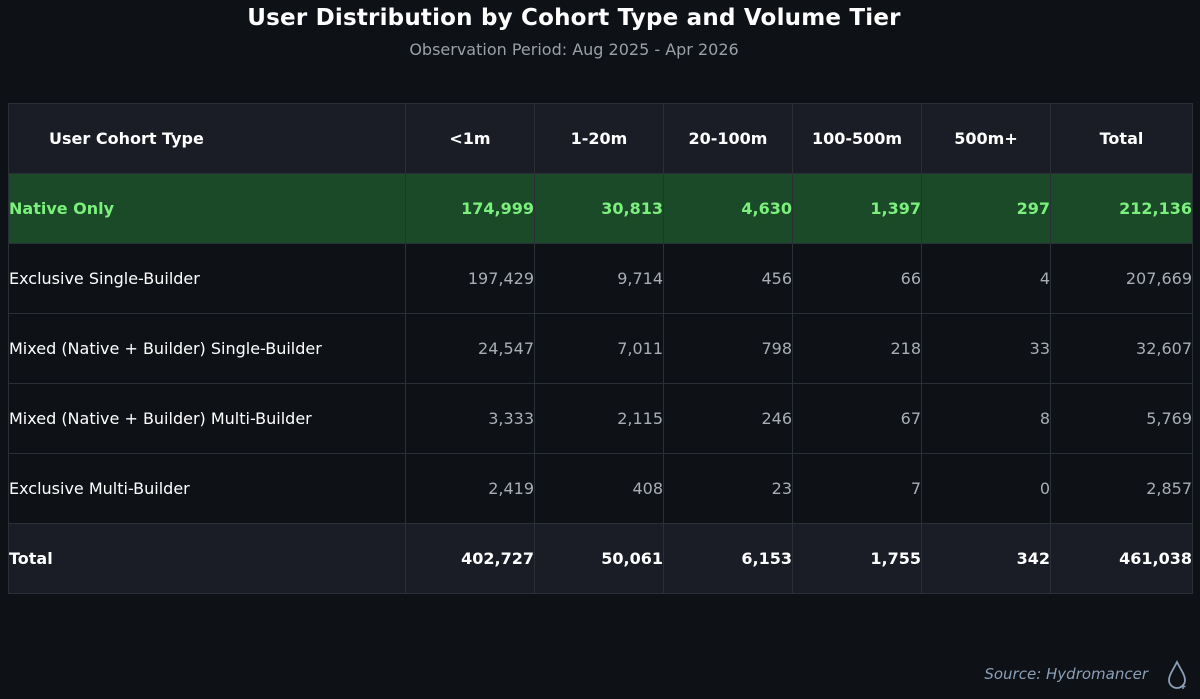  I want to click on row-label: Native Only, so click(207, 208).